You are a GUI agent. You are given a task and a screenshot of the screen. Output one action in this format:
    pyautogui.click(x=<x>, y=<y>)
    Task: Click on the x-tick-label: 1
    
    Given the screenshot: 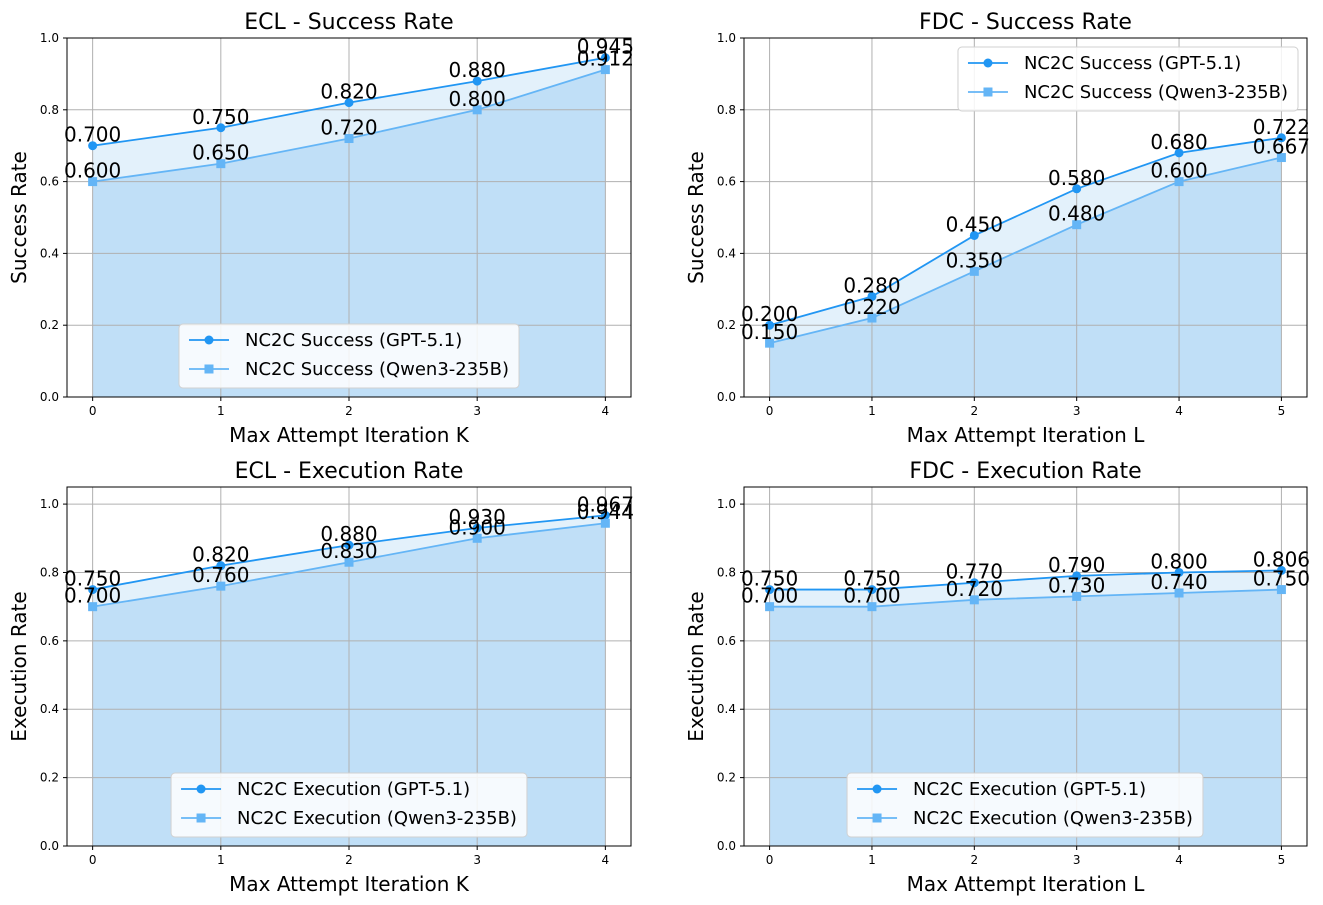 What is the action you would take?
    pyautogui.click(x=872, y=860)
    